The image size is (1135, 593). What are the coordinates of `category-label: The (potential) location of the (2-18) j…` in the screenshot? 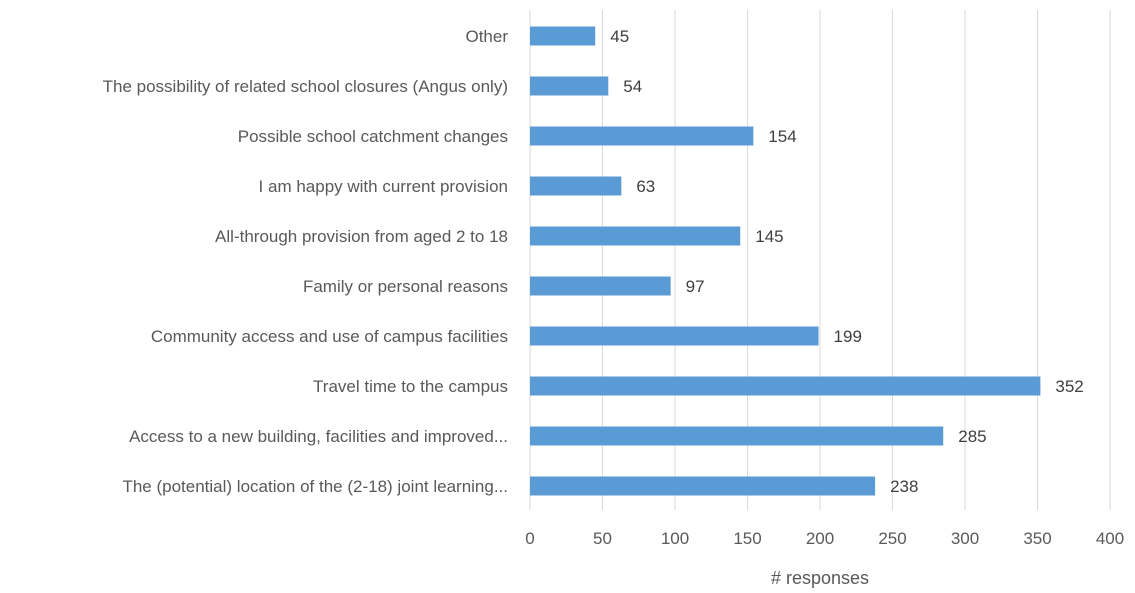 It's located at (315, 486).